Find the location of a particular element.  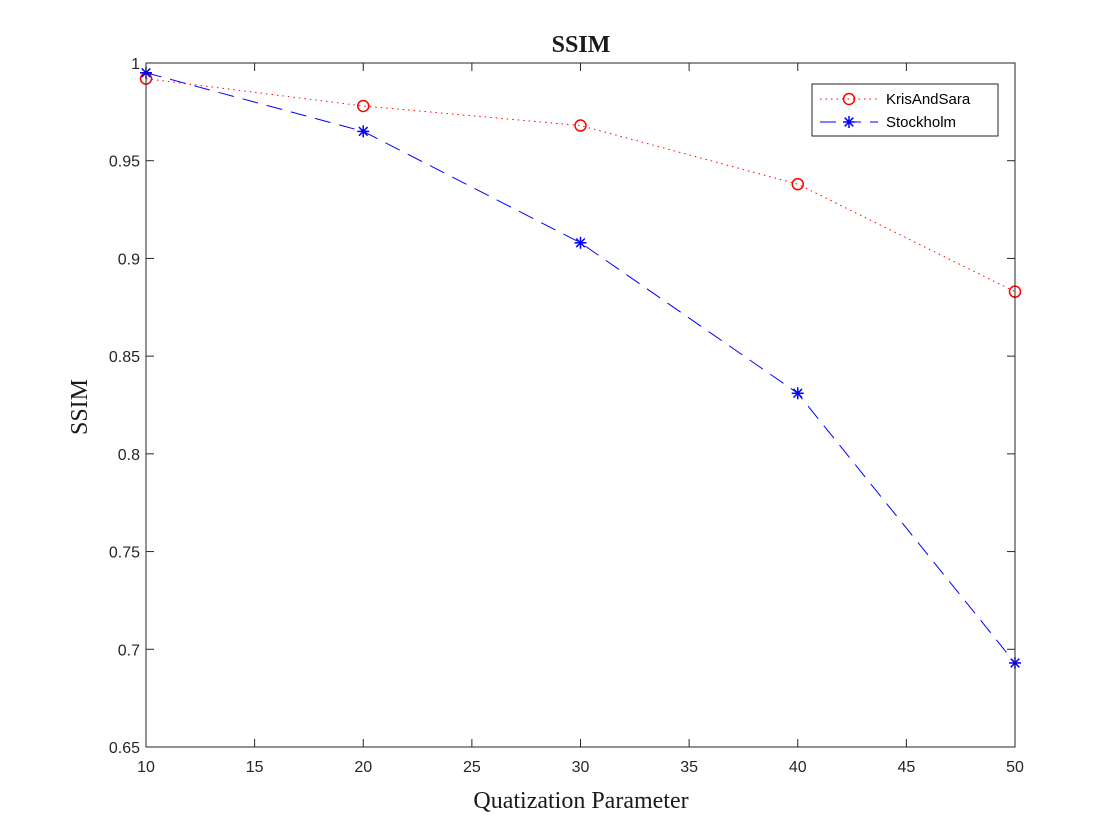

x-tick-label: 15 is located at coordinates (255, 767).